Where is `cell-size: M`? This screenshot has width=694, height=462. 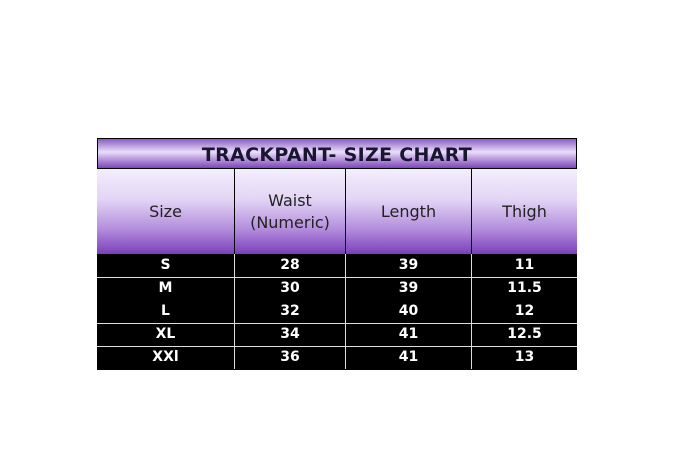
cell-size: M is located at coordinates (166, 288).